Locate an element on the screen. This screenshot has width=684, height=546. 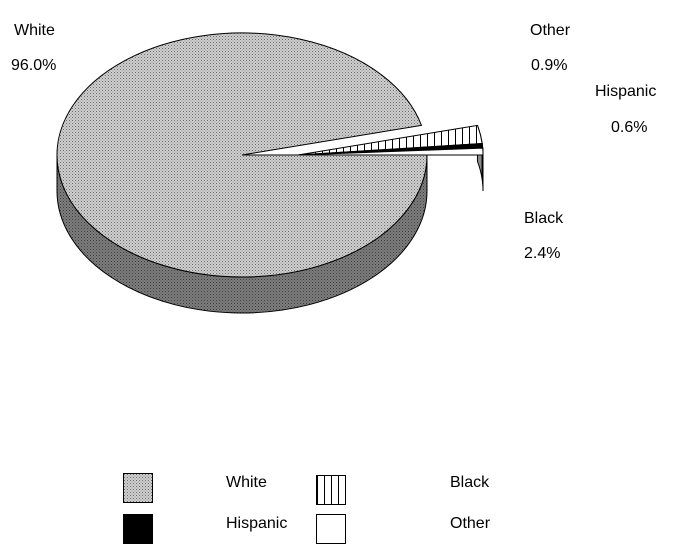
slice-label-black-value: 2.4% is located at coordinates (542, 253).